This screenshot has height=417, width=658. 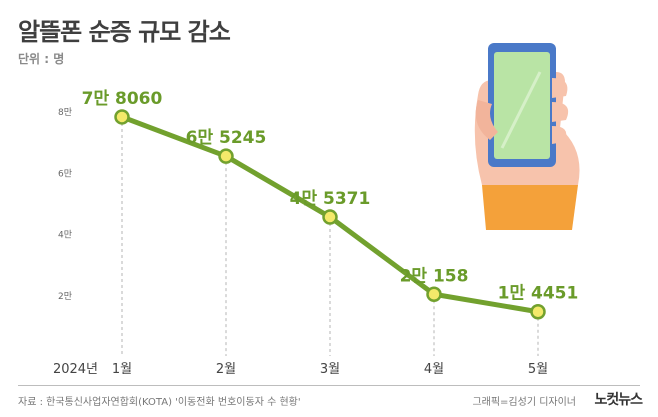 I want to click on source-note: 자료 : 한국통신사업자연합회(KOTA) '이동전화 번호이동자 수 현황', so click(x=159, y=402).